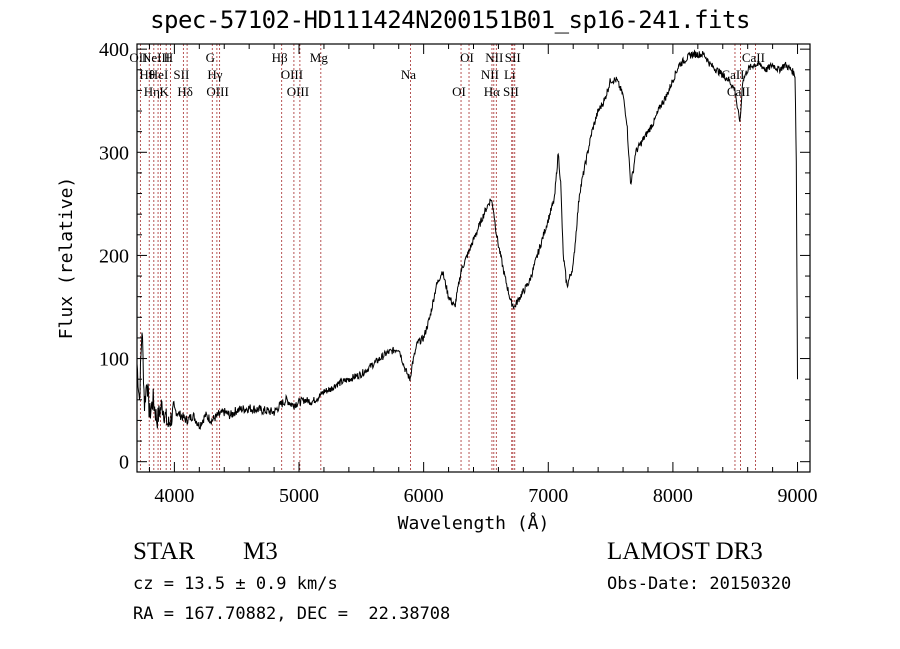  What do you see at coordinates (319, 57) in the screenshot?
I see `line-marker-label: Mg` at bounding box center [319, 57].